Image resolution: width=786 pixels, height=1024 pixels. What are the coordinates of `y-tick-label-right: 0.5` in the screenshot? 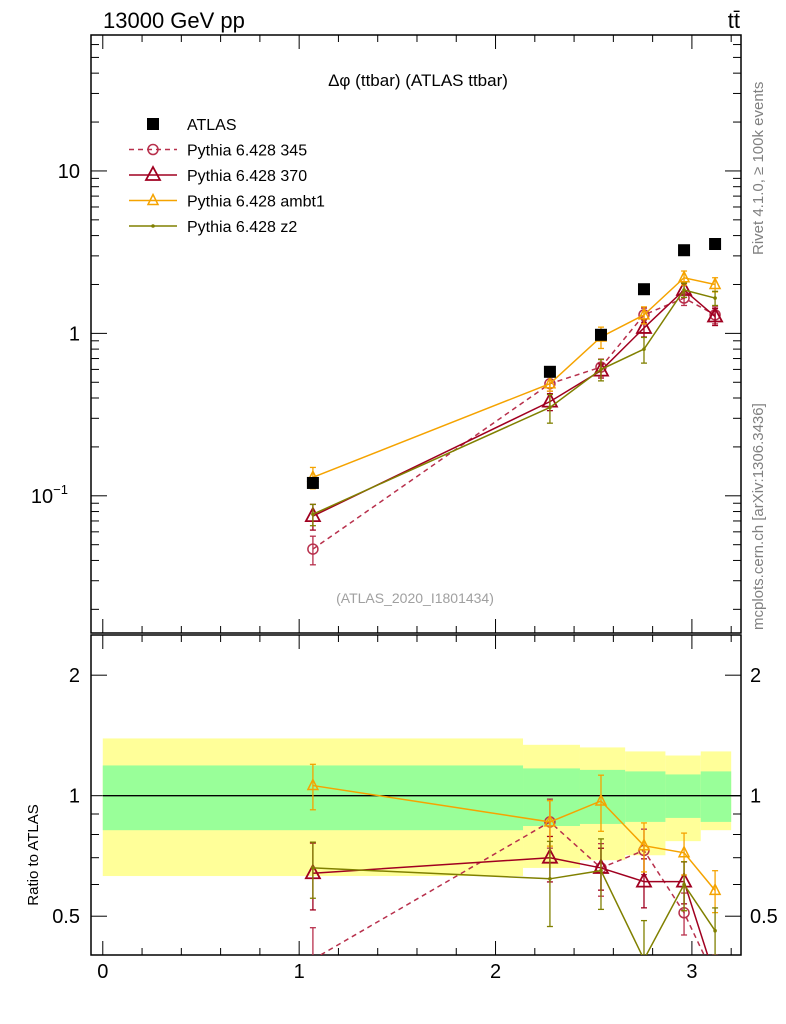 It's located at (764, 917).